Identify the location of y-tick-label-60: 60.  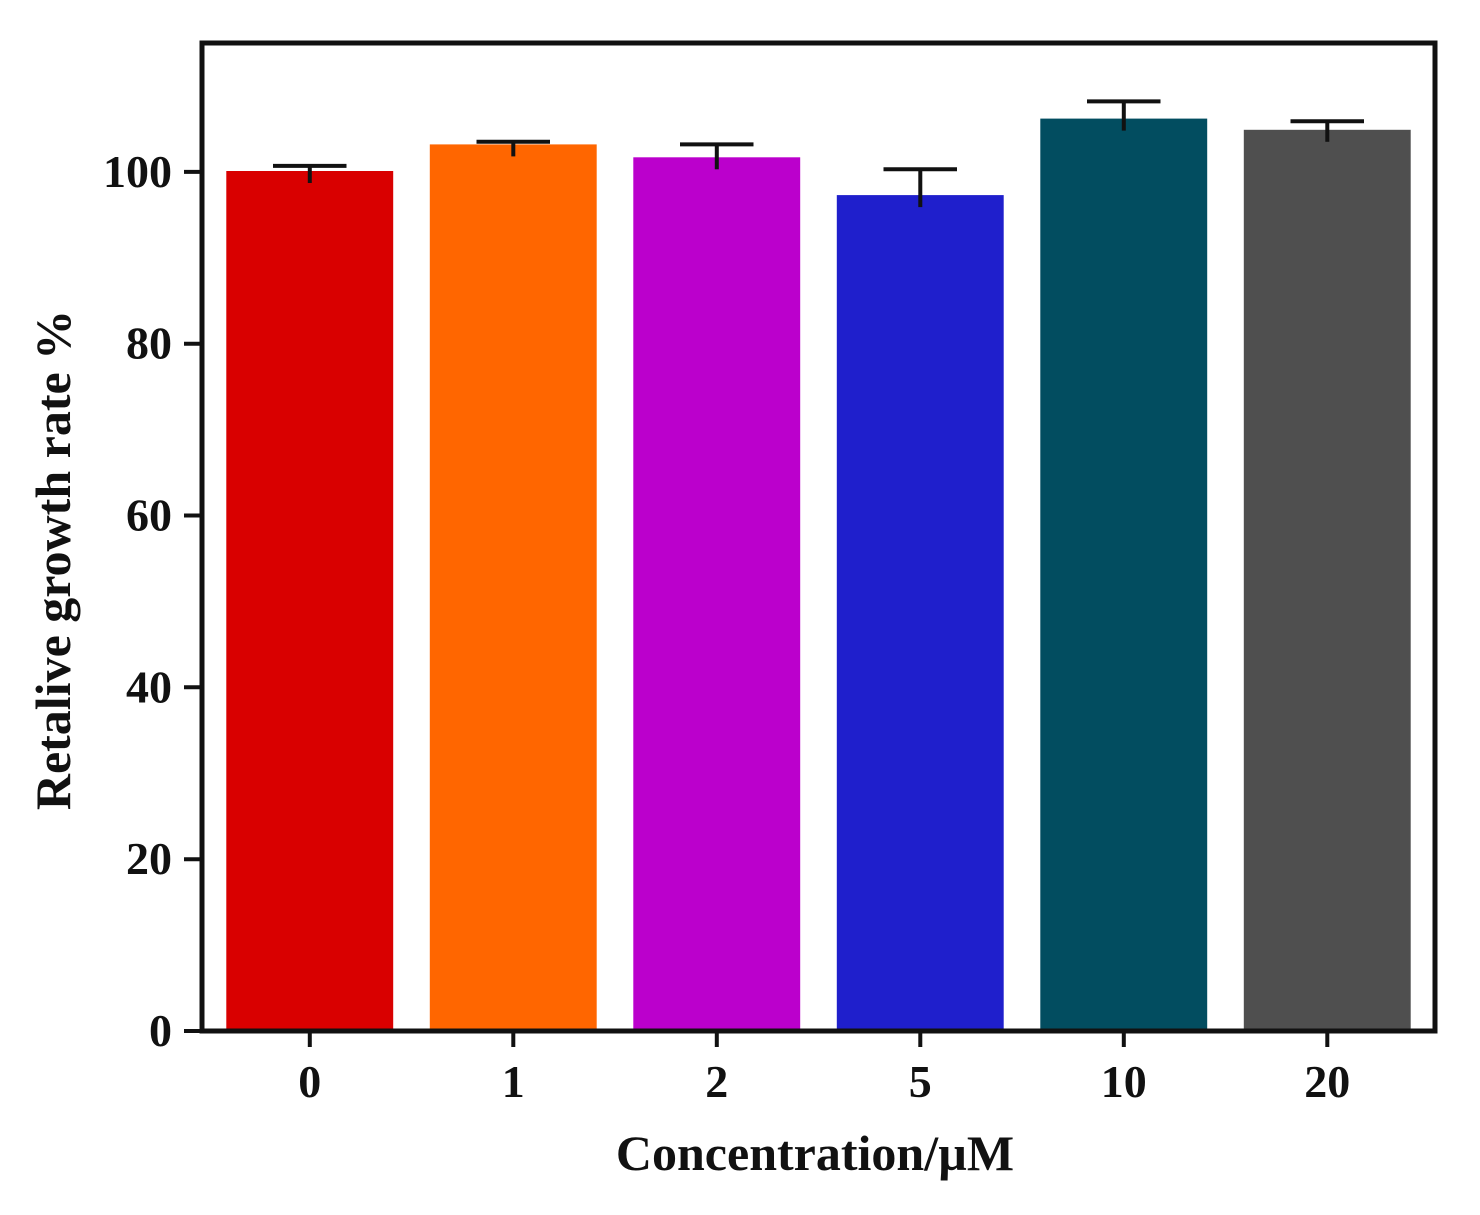
(149, 515).